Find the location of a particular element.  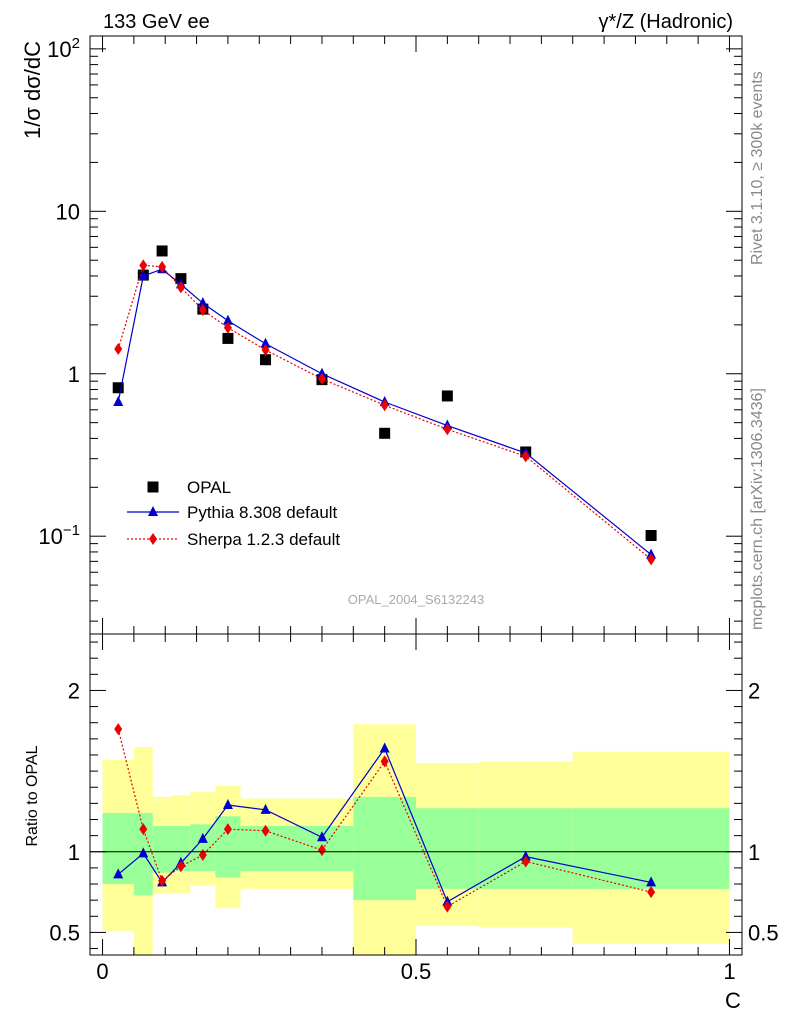

ratio-ytick-label-right-0: 0.5 is located at coordinates (763, 932).